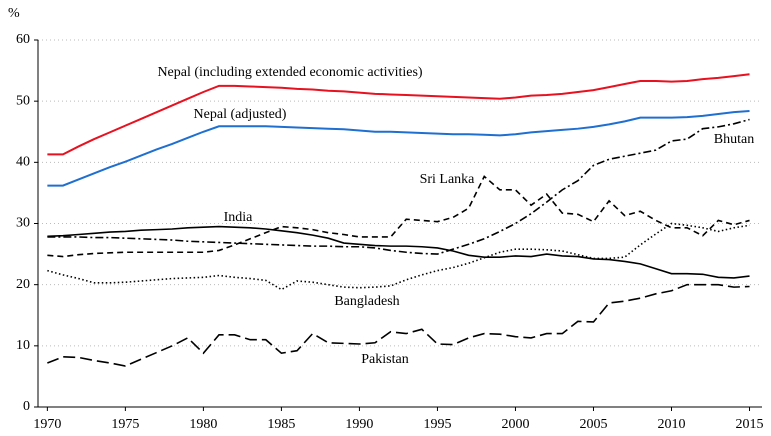 This screenshot has height=436, width=771. Describe the element at coordinates (239, 217) in the screenshot. I see `series-label: India` at that location.